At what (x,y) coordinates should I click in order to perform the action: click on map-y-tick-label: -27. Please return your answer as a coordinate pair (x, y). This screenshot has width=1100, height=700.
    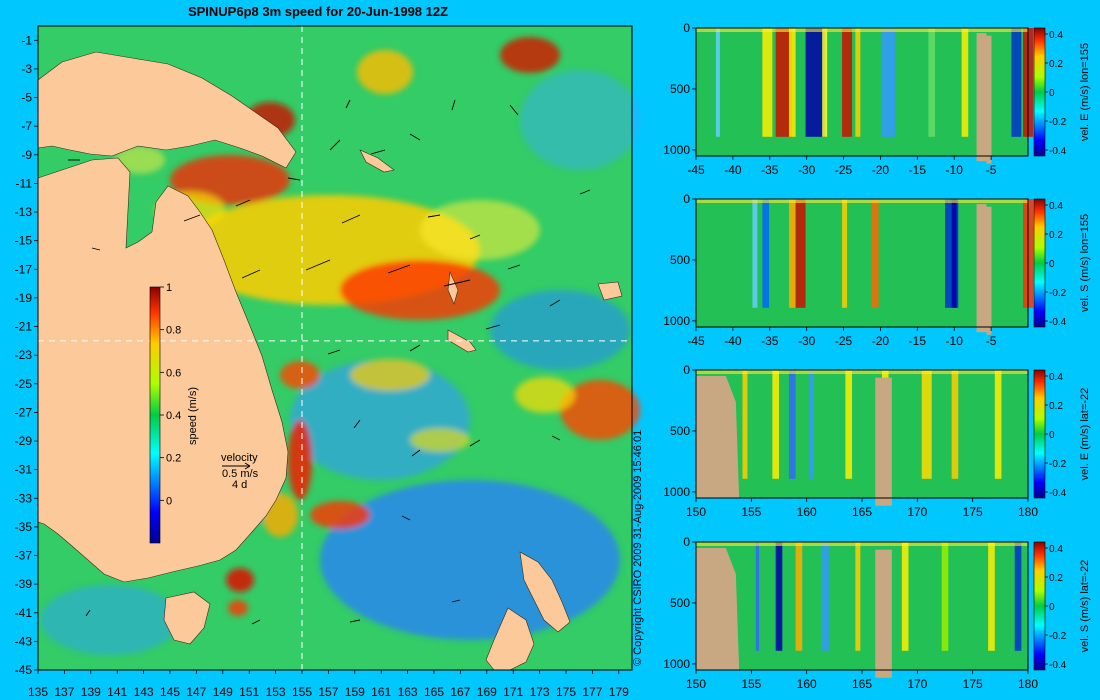
    Looking at the image, I should click on (24, 412).